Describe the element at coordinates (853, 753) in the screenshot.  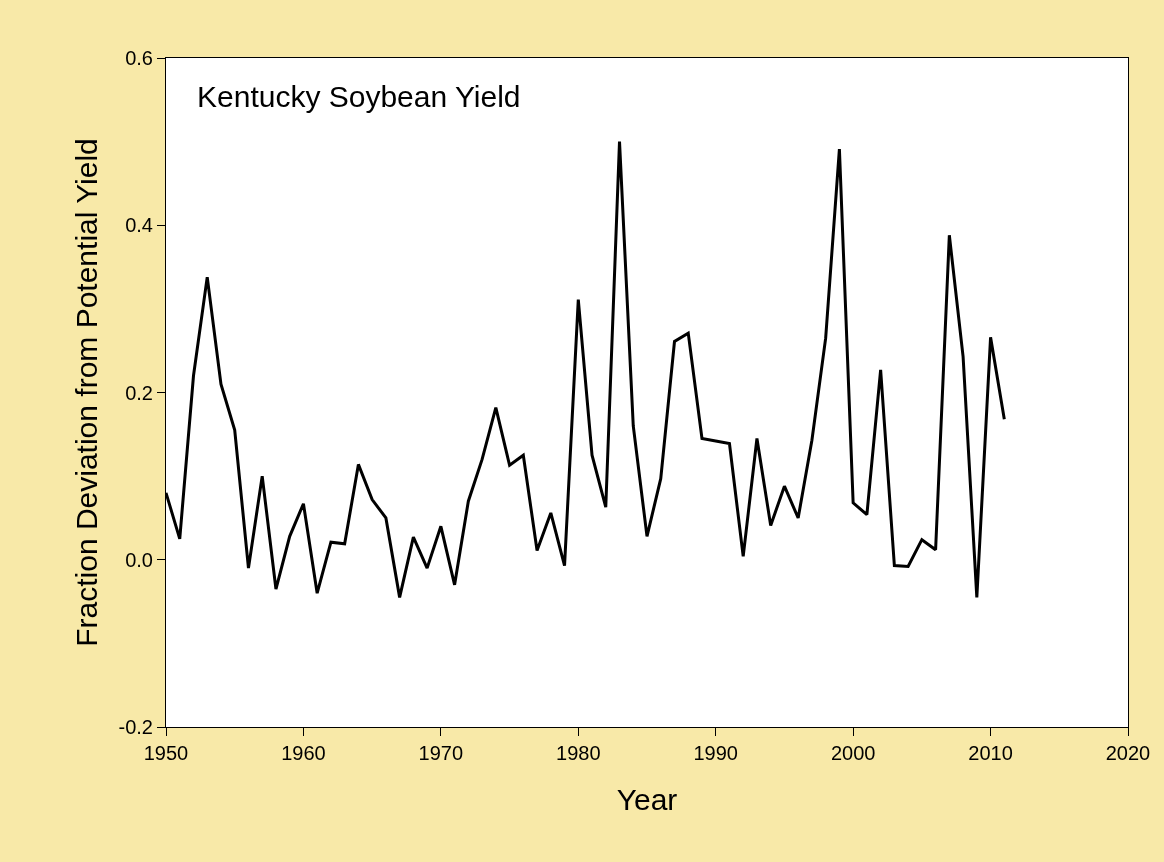
I see `x-tick-label: 2000` at that location.